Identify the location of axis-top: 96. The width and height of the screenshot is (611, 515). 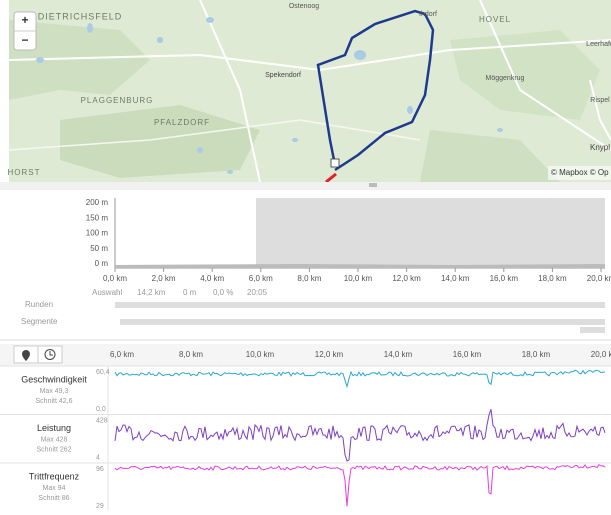
(100, 469).